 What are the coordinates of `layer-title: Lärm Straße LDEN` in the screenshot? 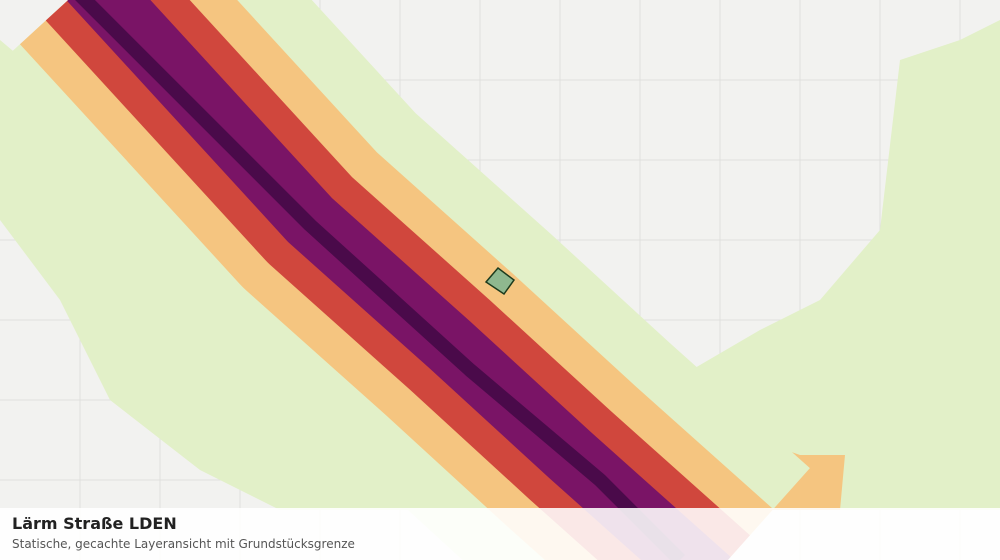 It's located at (94, 523).